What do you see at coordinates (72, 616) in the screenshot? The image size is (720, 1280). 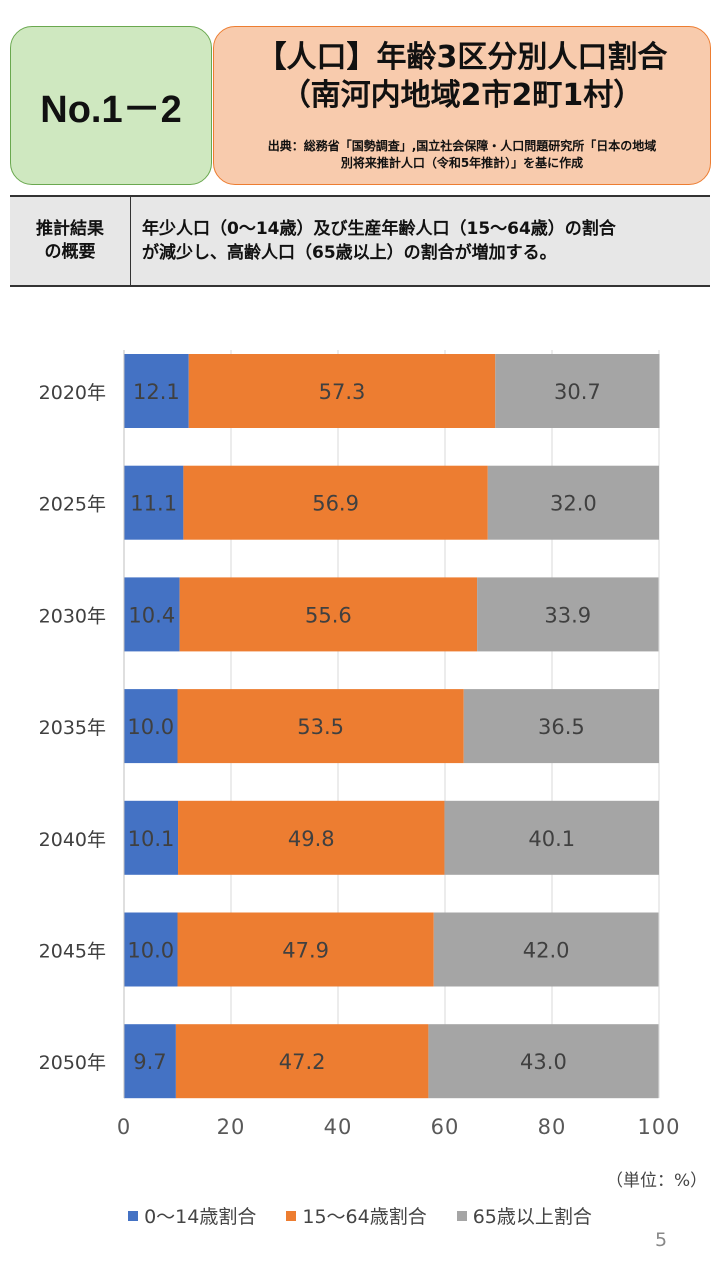 I see `y-category-label: 2030年` at bounding box center [72, 616].